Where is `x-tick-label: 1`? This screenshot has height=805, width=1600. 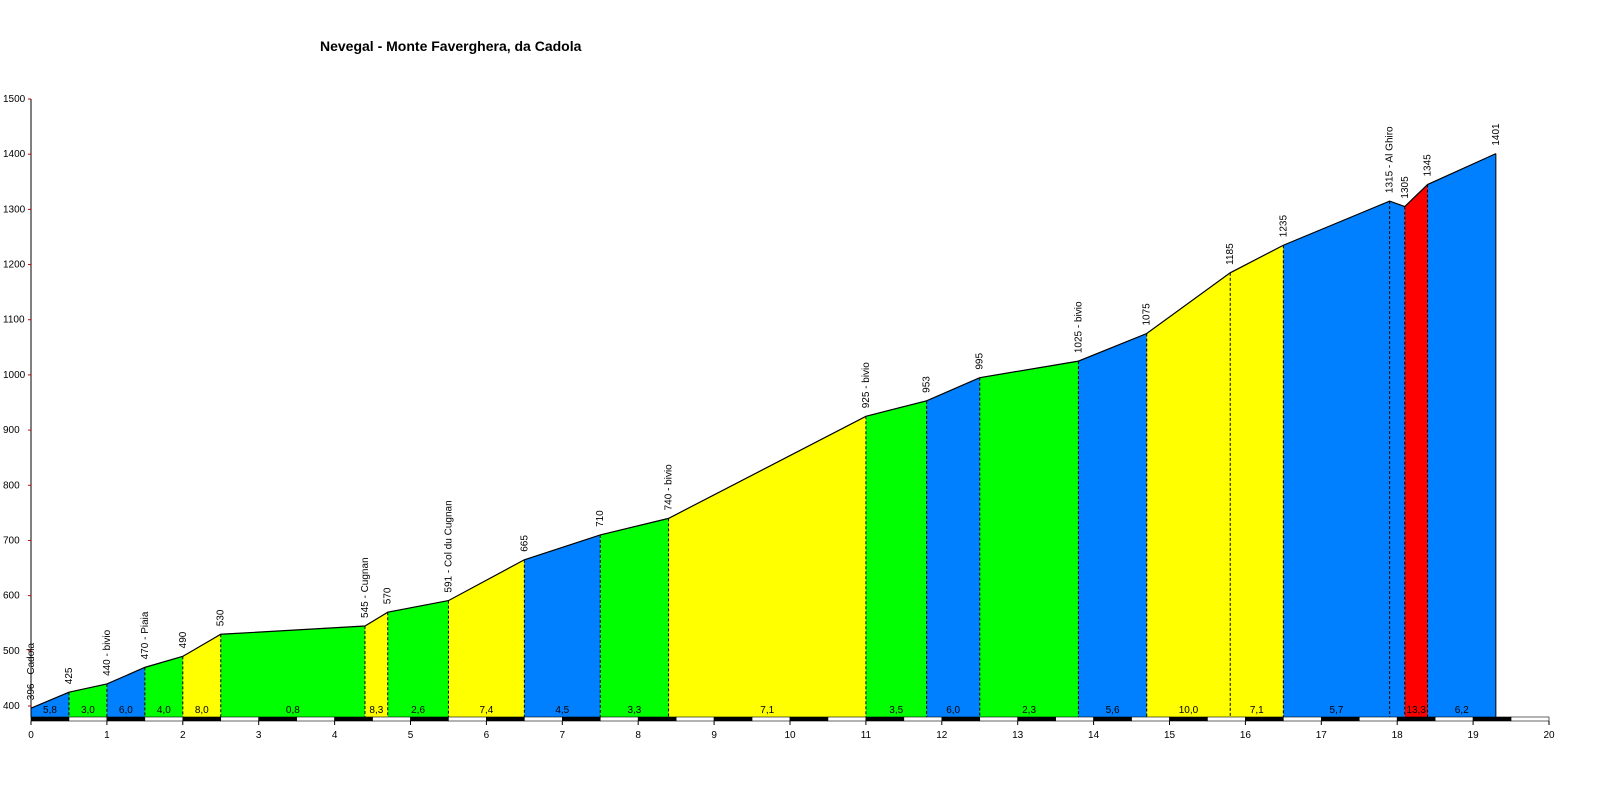
x-tick-label: 1 is located at coordinates (107, 735).